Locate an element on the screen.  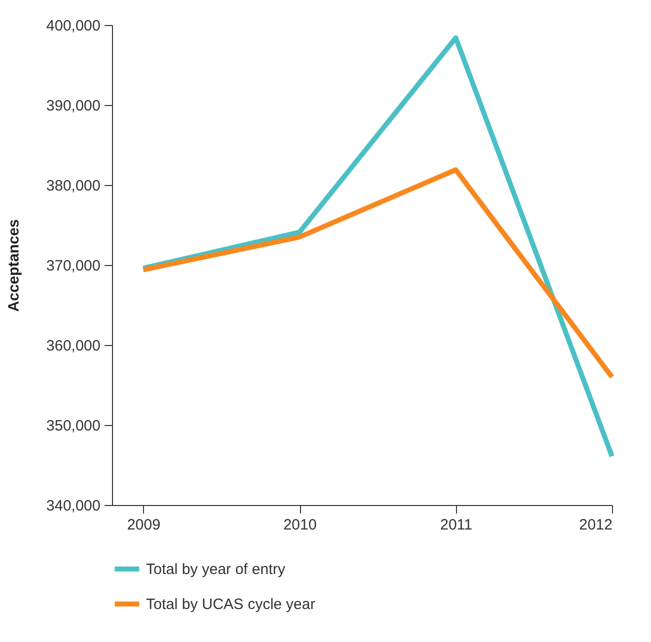
x-tick-label: 2011 is located at coordinates (456, 525).